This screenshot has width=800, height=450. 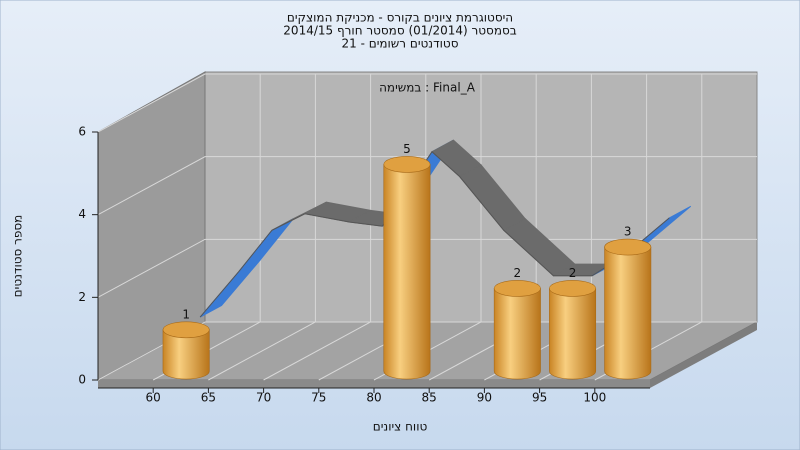 I want to click on x-tick-label: 95, so click(x=539, y=398).